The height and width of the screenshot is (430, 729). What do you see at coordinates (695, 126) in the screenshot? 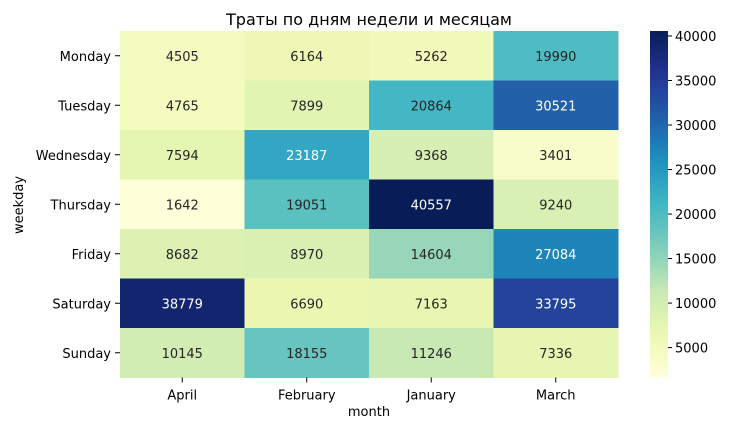
I see `colorbar-tick-label: 30000` at bounding box center [695, 126].